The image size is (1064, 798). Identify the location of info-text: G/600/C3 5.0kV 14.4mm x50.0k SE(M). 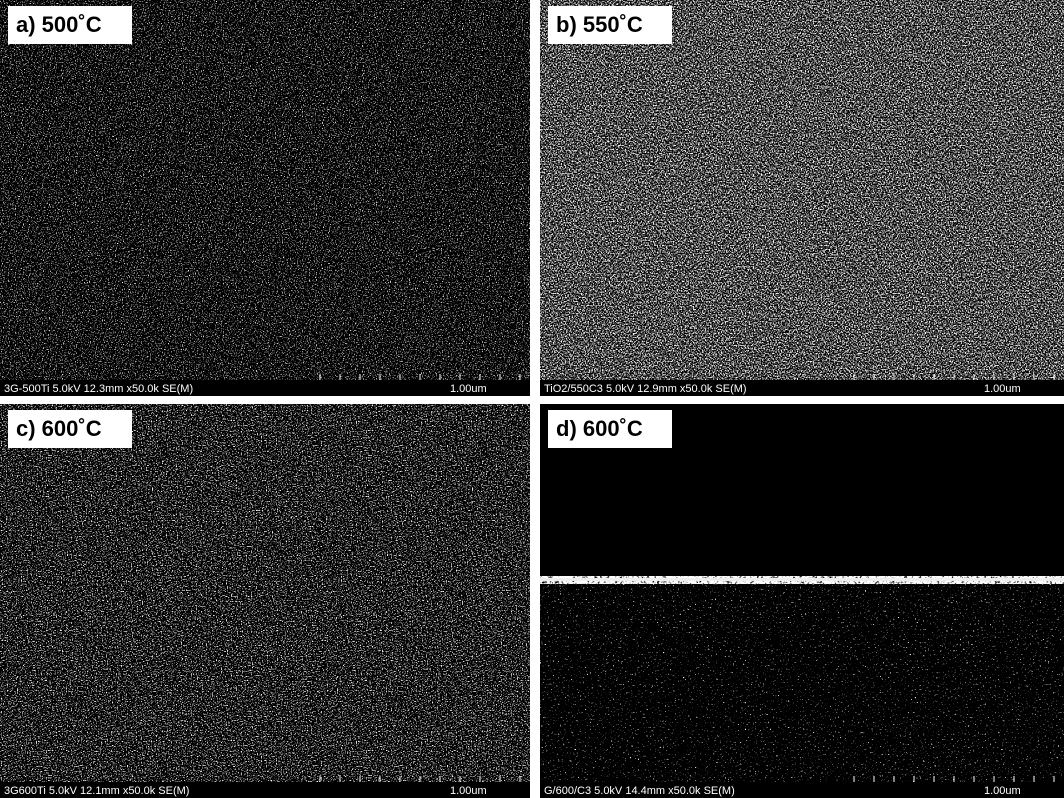
(639, 791).